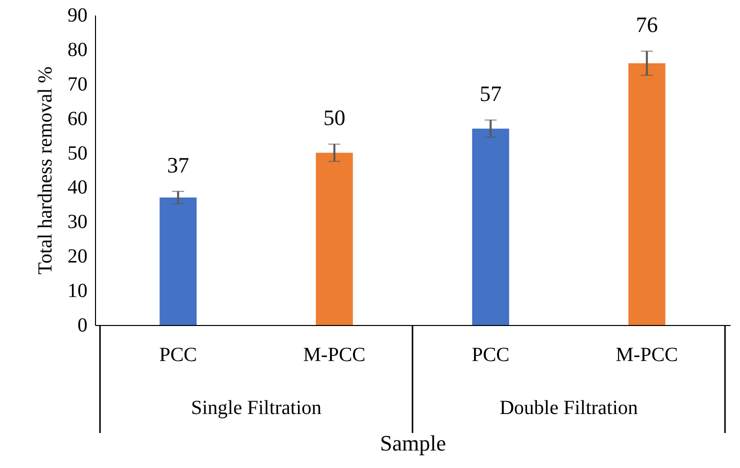 This screenshot has height=468, width=740. I want to click on y-tick-label: 70, so click(78, 84).